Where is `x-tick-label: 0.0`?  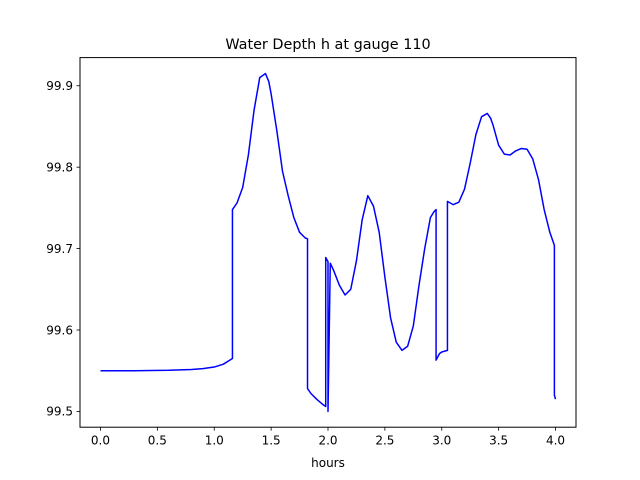 x-tick-label: 0.0 is located at coordinates (100, 441).